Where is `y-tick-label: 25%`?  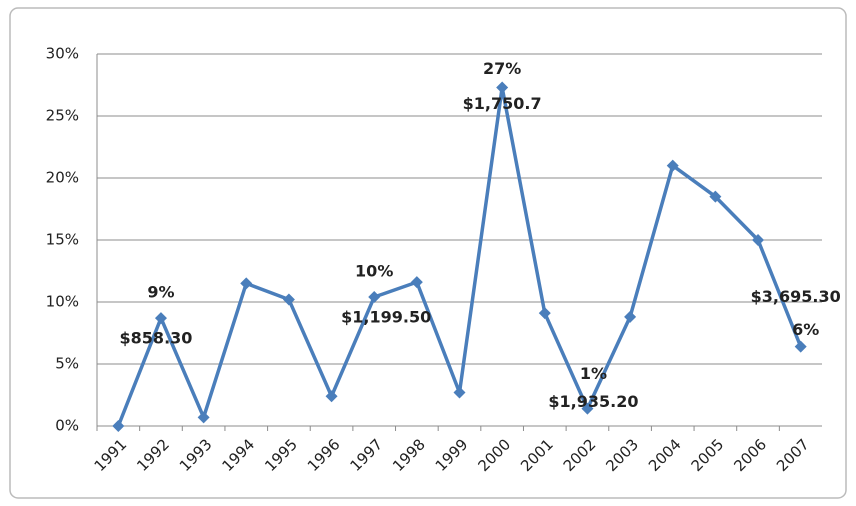
y-tick-label: 25% is located at coordinates (62, 116).